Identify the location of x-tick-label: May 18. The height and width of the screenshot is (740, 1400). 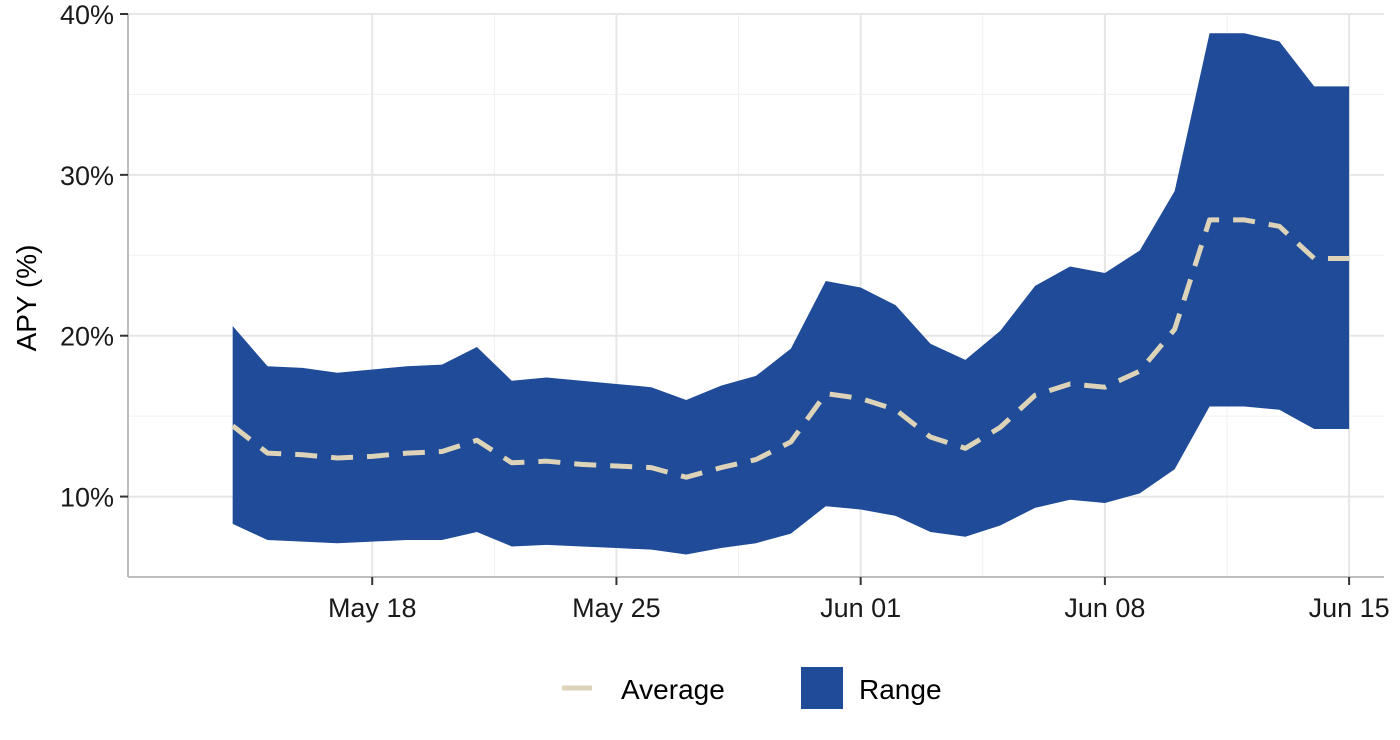
(372, 608).